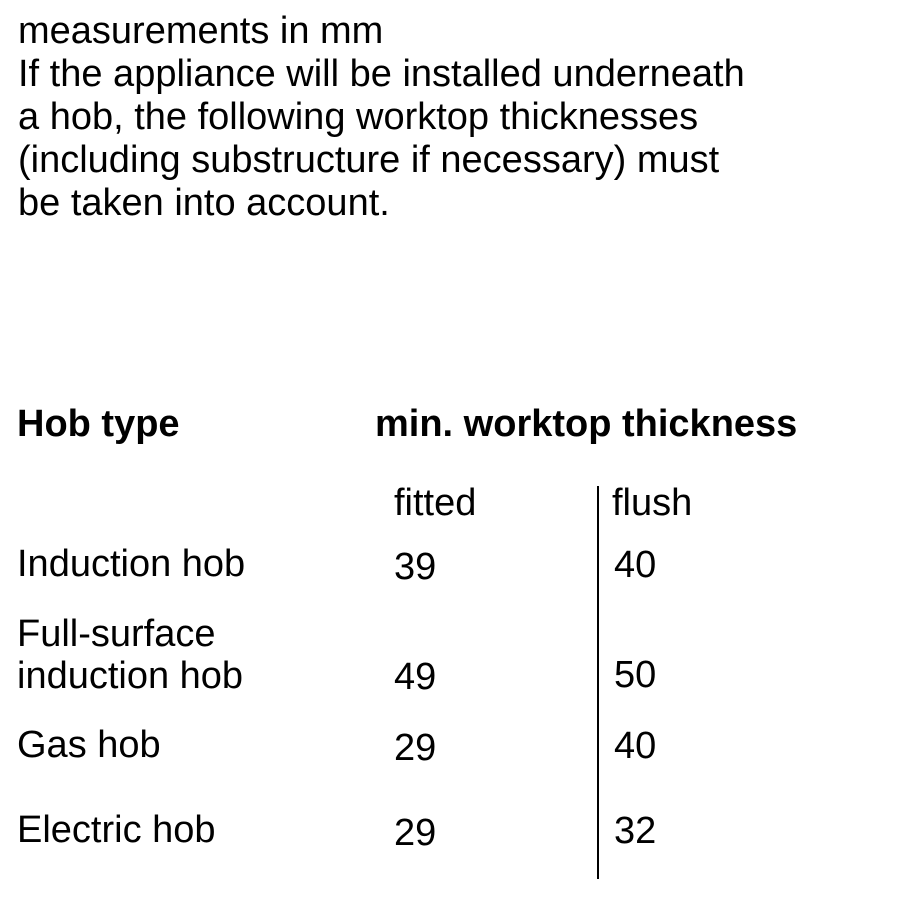 The width and height of the screenshot is (900, 900). I want to click on row-label: Gas hob, so click(89, 745).